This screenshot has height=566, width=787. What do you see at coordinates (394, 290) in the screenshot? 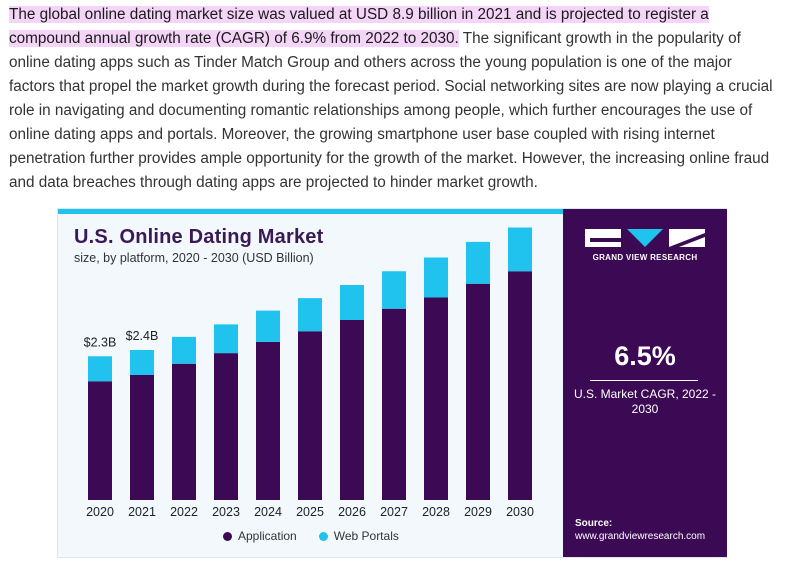
I see `bar-web-portals-2027` at bounding box center [394, 290].